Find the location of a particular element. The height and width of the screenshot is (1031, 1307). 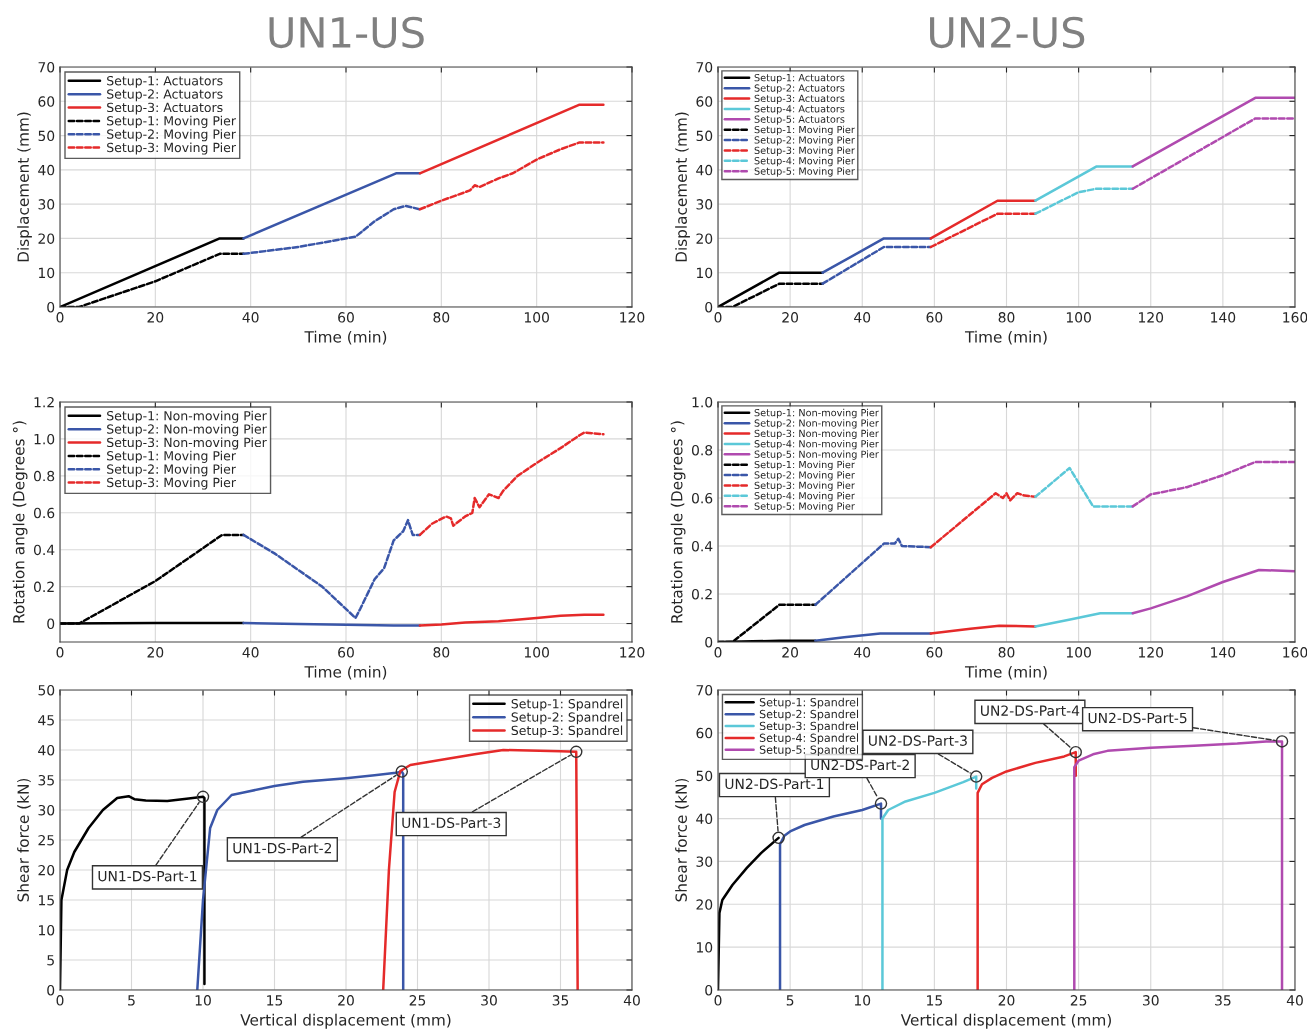

legend-label: Setup-3: Spandrel is located at coordinates (567, 731).